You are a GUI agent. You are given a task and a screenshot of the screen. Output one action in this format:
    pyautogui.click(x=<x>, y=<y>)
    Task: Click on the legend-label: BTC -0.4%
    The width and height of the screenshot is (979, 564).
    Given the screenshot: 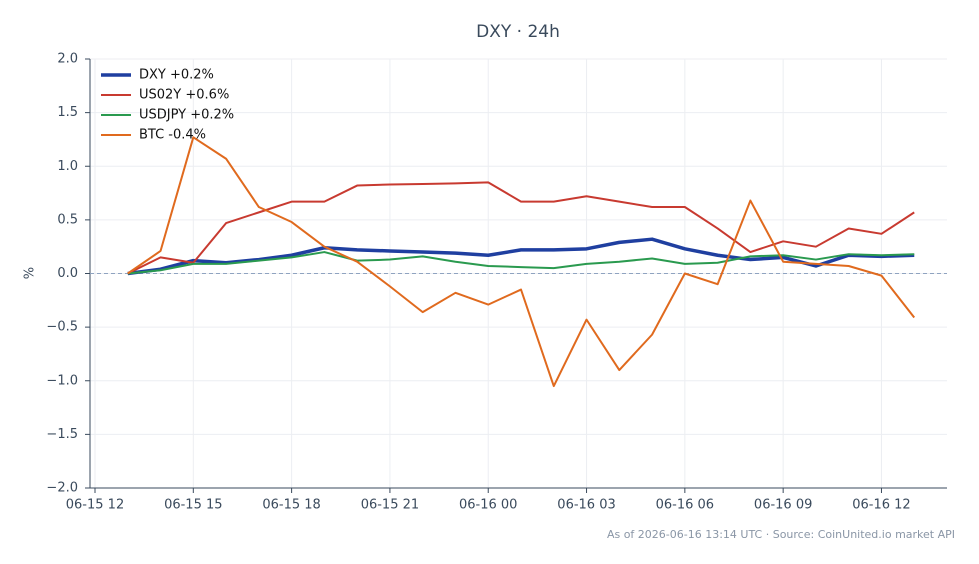 What is the action you would take?
    pyautogui.click(x=172, y=135)
    